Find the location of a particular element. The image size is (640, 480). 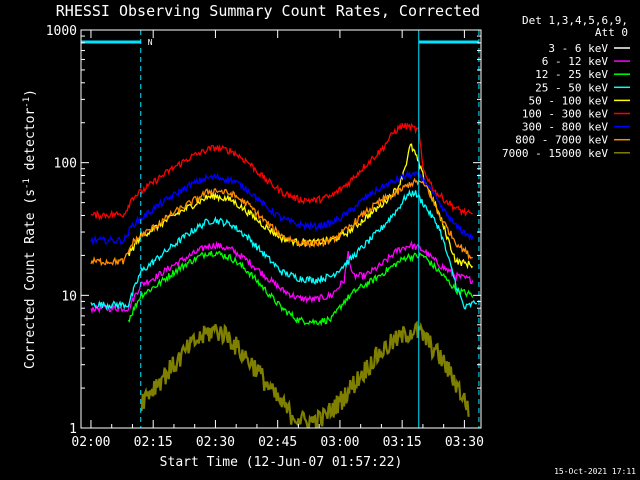

x-tick-label-4: 03:00 is located at coordinates (339, 442).